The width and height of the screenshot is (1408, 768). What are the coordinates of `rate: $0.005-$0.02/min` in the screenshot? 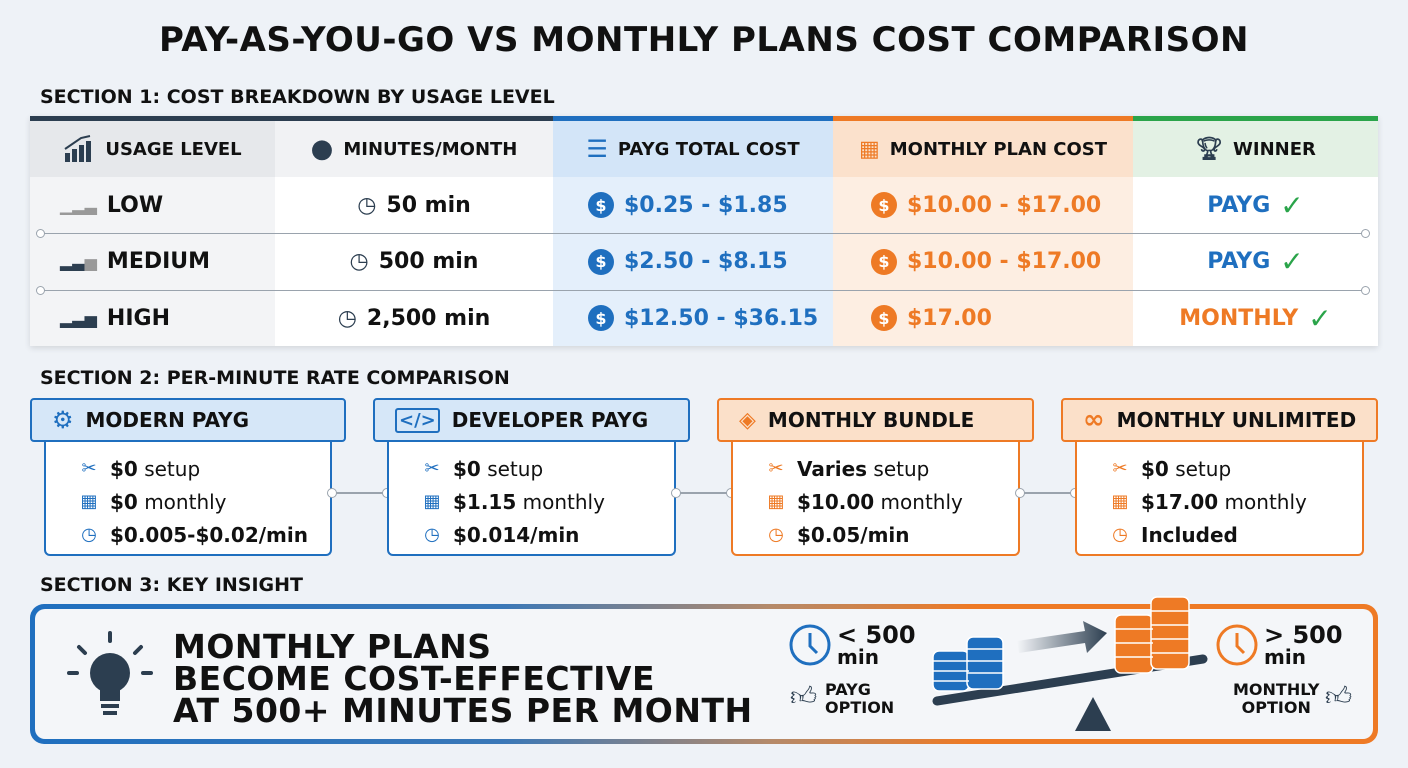 It's located at (209, 534).